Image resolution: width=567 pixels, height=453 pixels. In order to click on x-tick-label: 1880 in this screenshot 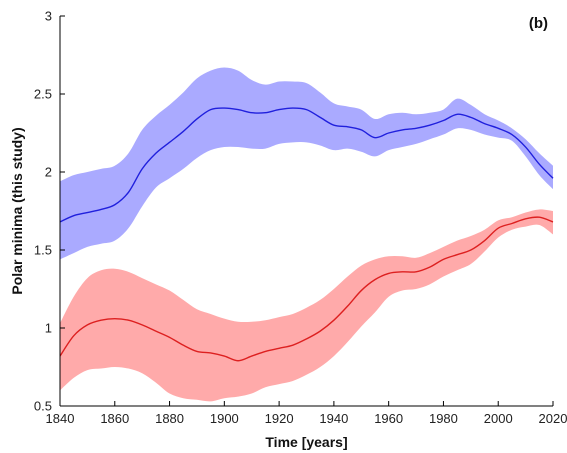, I will do `click(169, 418)`.